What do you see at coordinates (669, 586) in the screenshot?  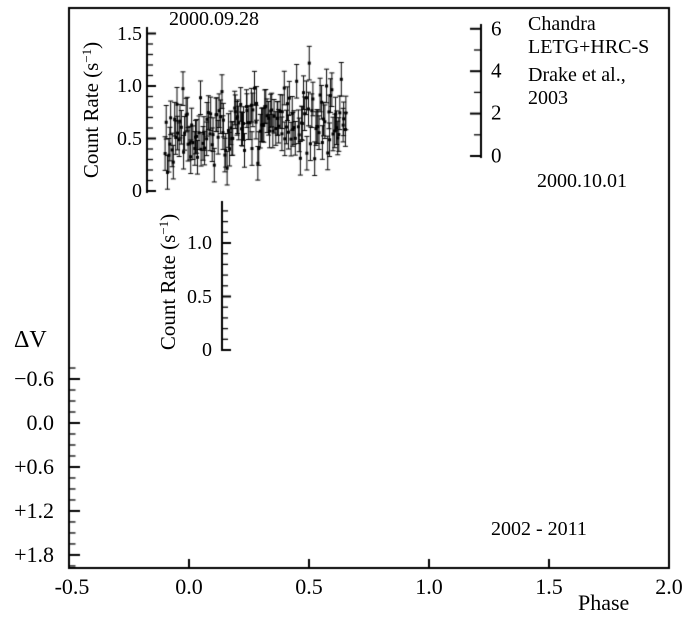 I see `xtick-phase-20: 2.0` at bounding box center [669, 586].